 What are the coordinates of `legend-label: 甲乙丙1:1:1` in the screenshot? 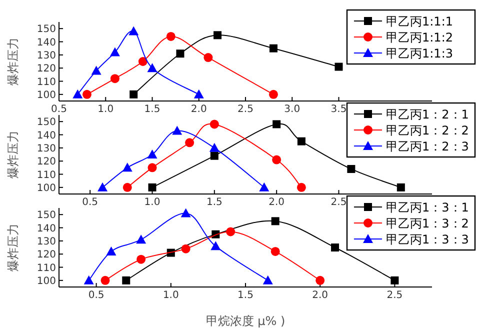 It's located at (419, 21).